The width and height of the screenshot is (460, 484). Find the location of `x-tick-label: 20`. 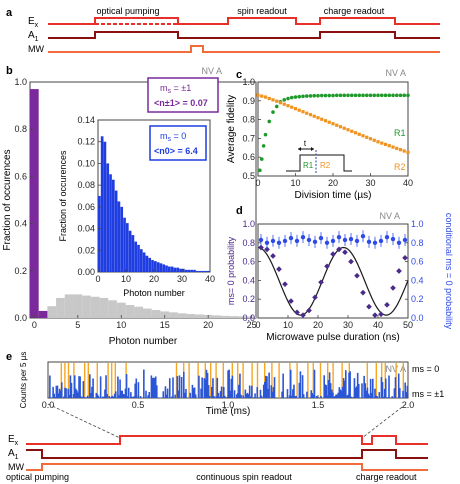

x-tick-label: 20 is located at coordinates (154, 279).